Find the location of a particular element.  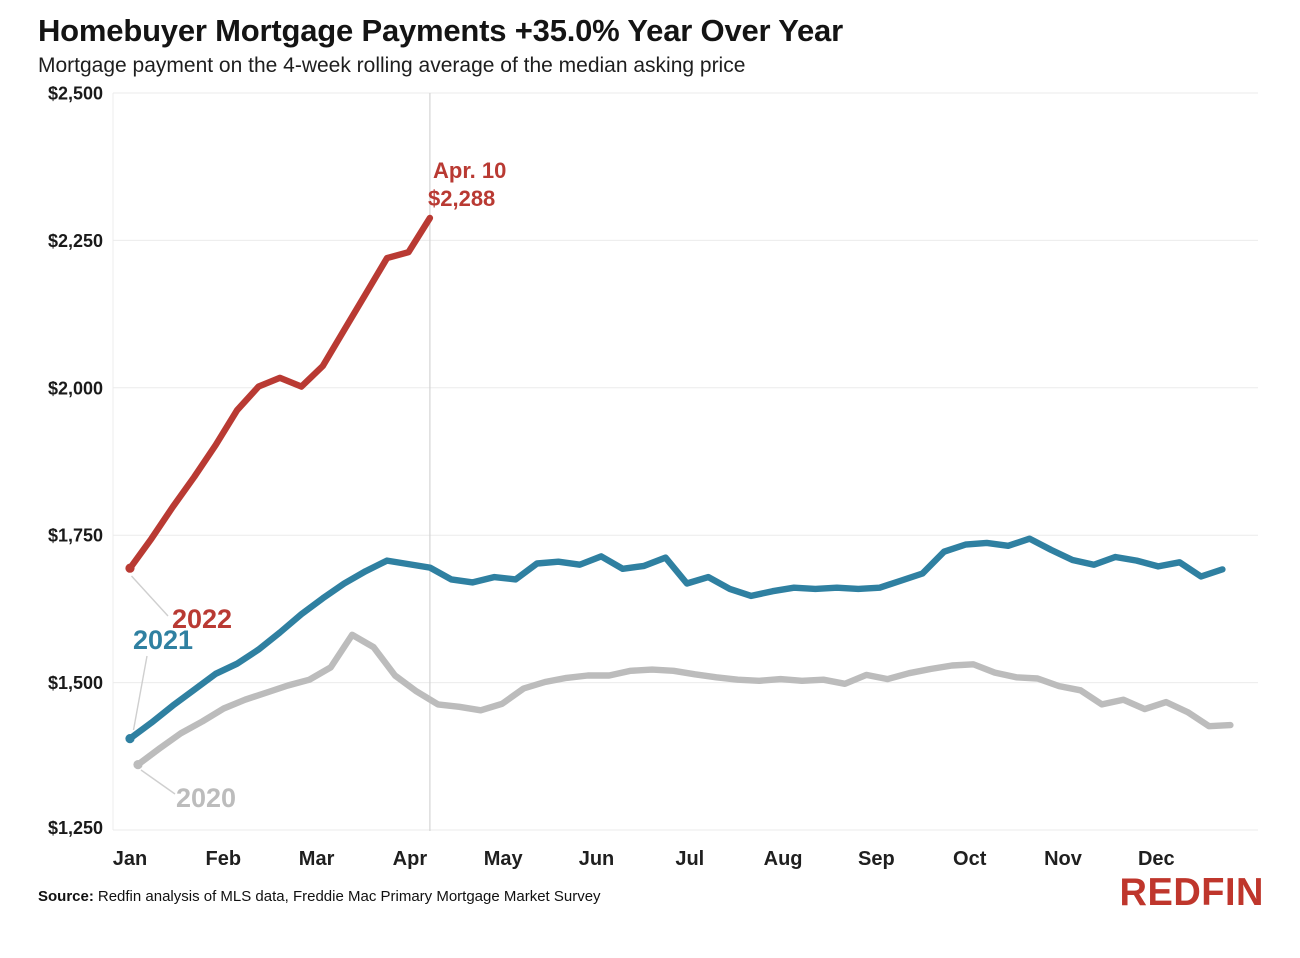

x-tick-jan: Jan is located at coordinates (130, 859).